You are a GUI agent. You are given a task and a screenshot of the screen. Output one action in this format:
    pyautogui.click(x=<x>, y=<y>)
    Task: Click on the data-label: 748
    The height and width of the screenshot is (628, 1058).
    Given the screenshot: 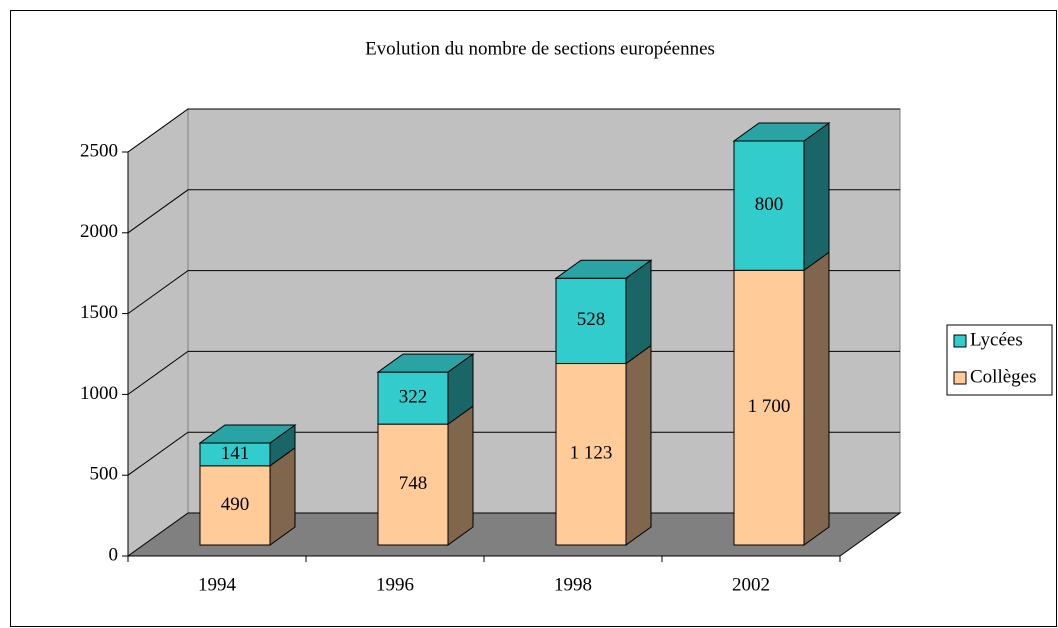 What is the action you would take?
    pyautogui.click(x=413, y=483)
    